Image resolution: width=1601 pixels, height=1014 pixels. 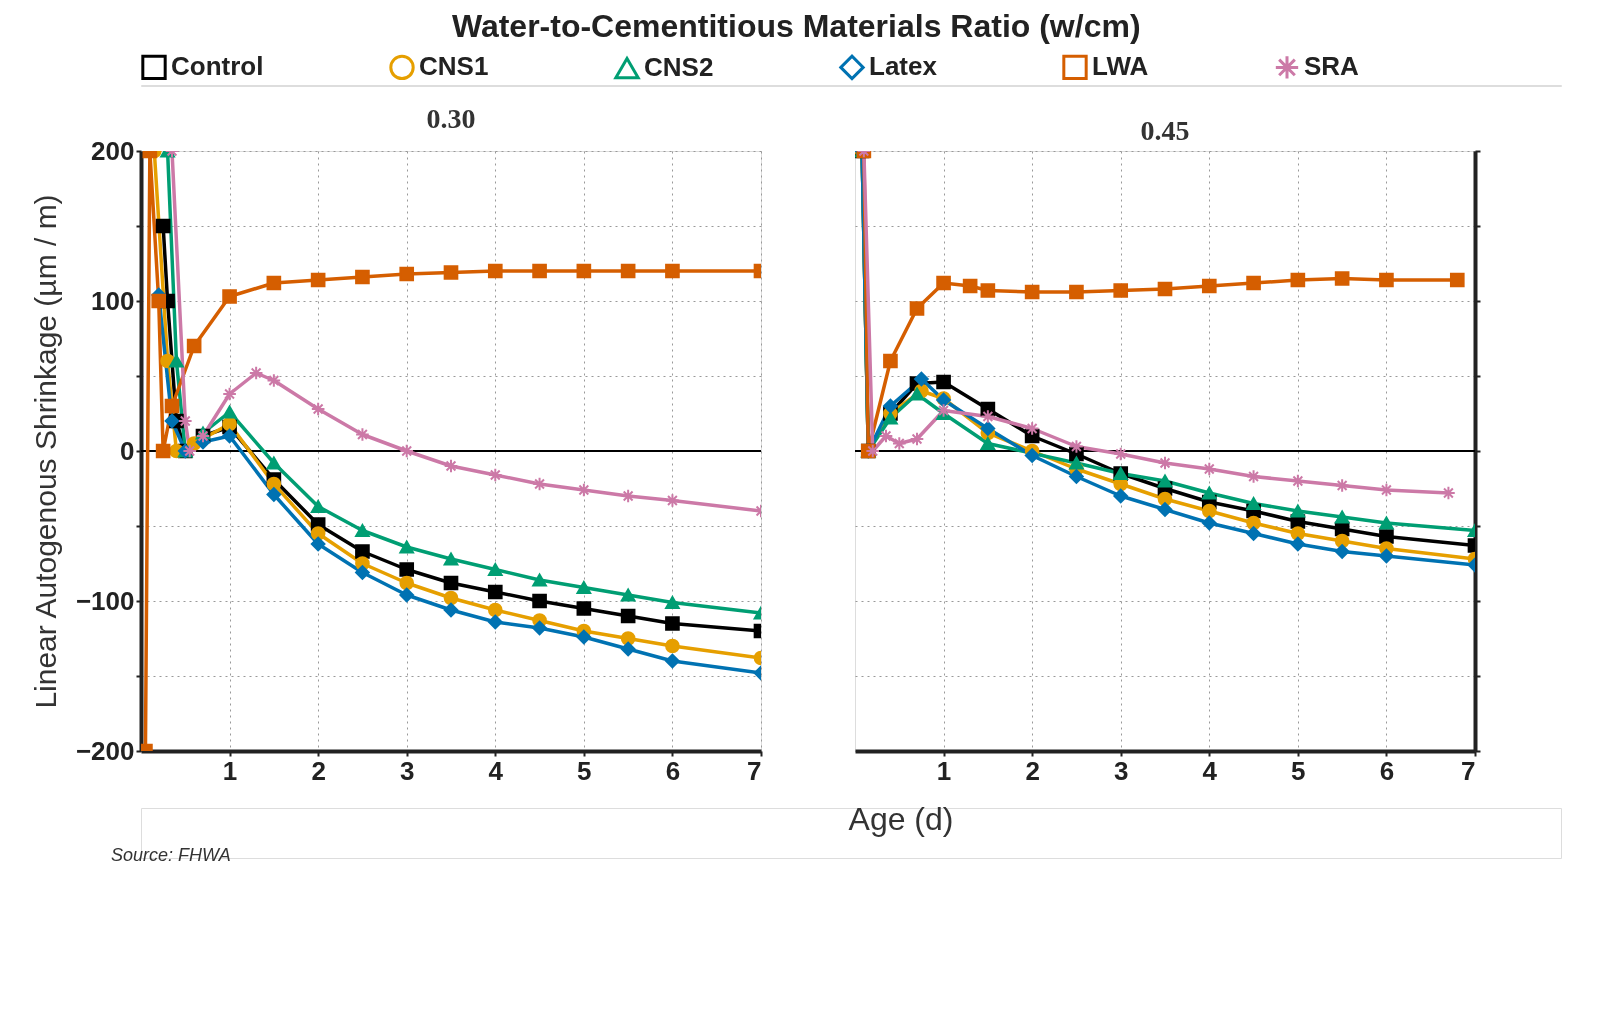 I want to click on chart-title: Water-to-Cementitious Materials Ratio (w/cm), so click(x=796, y=25).